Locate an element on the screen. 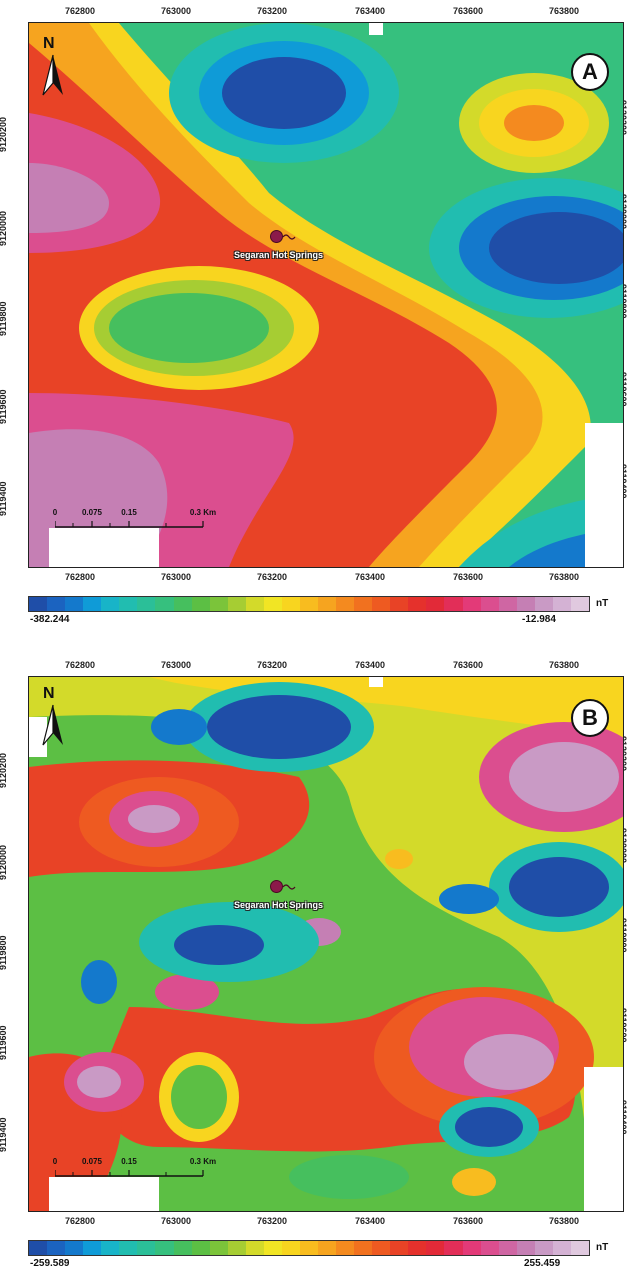  north-arrow-icon is located at coordinates (52, 725).